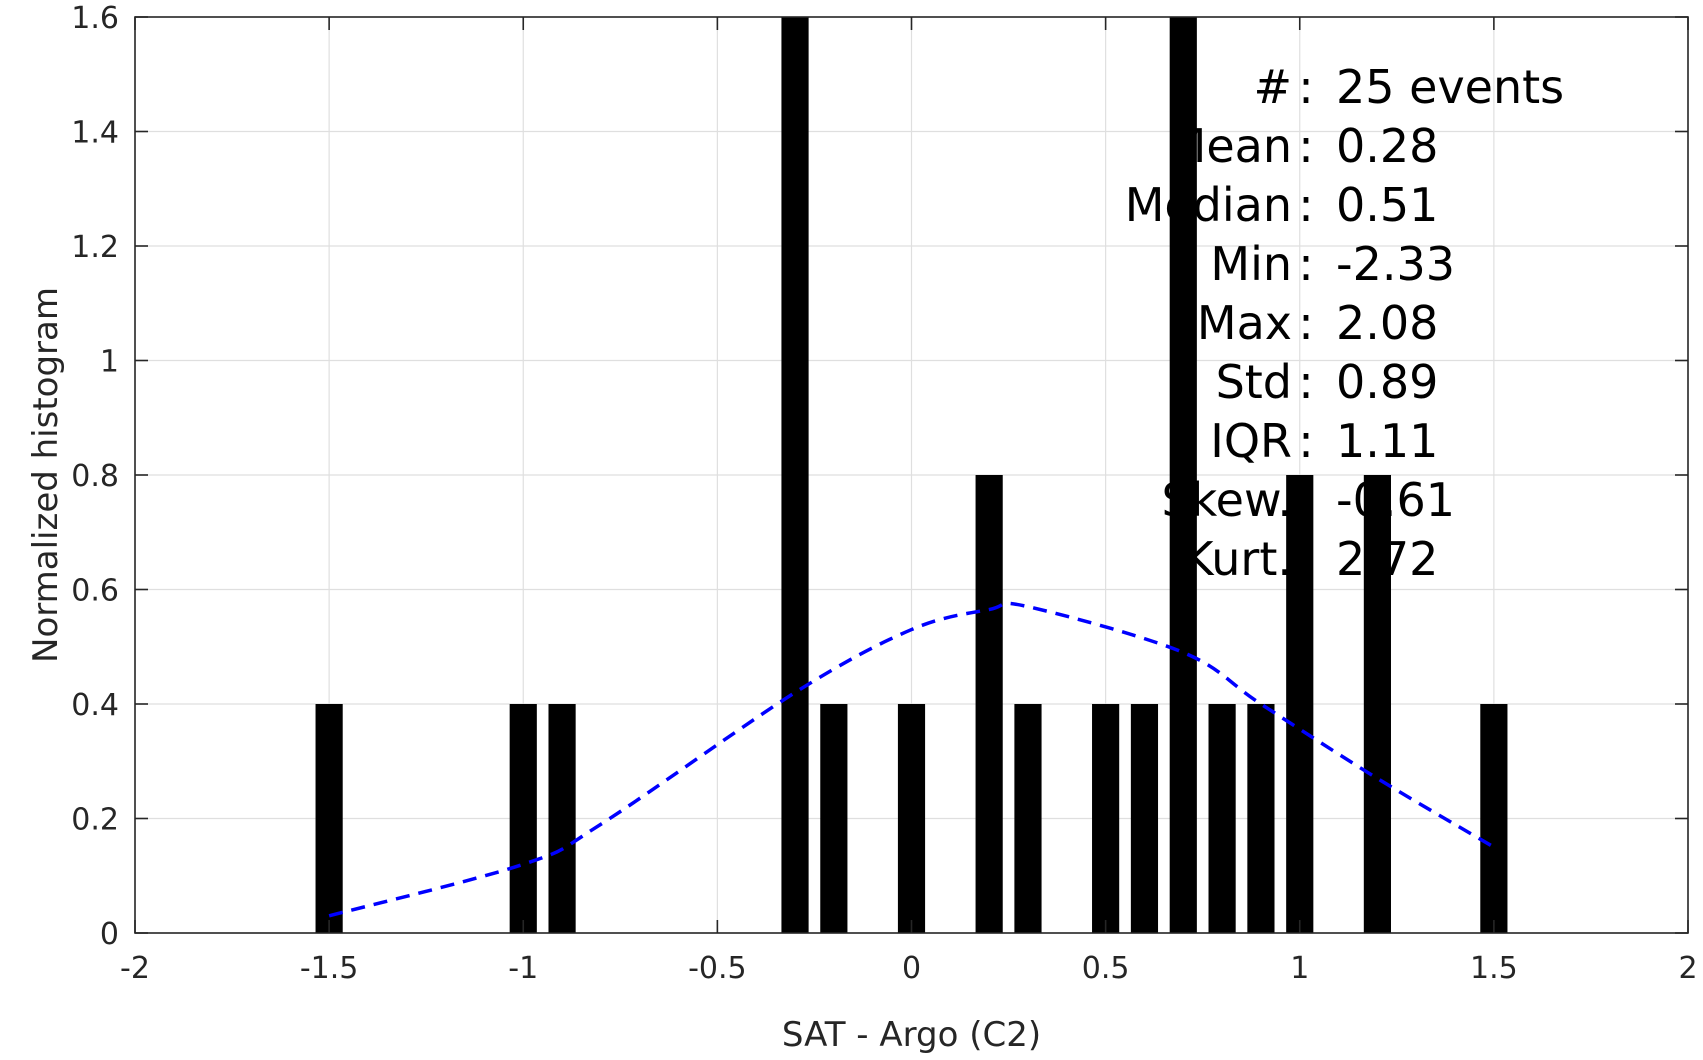  What do you see at coordinates (1208, 205) in the screenshot?
I see `stats-label: Median` at bounding box center [1208, 205].